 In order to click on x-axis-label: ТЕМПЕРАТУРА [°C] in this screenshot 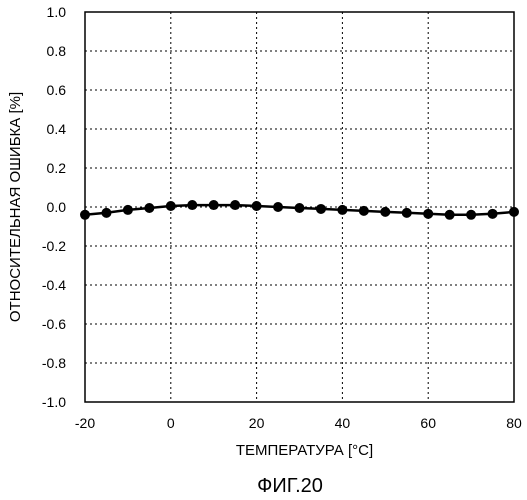, I will do `click(304, 450)`.